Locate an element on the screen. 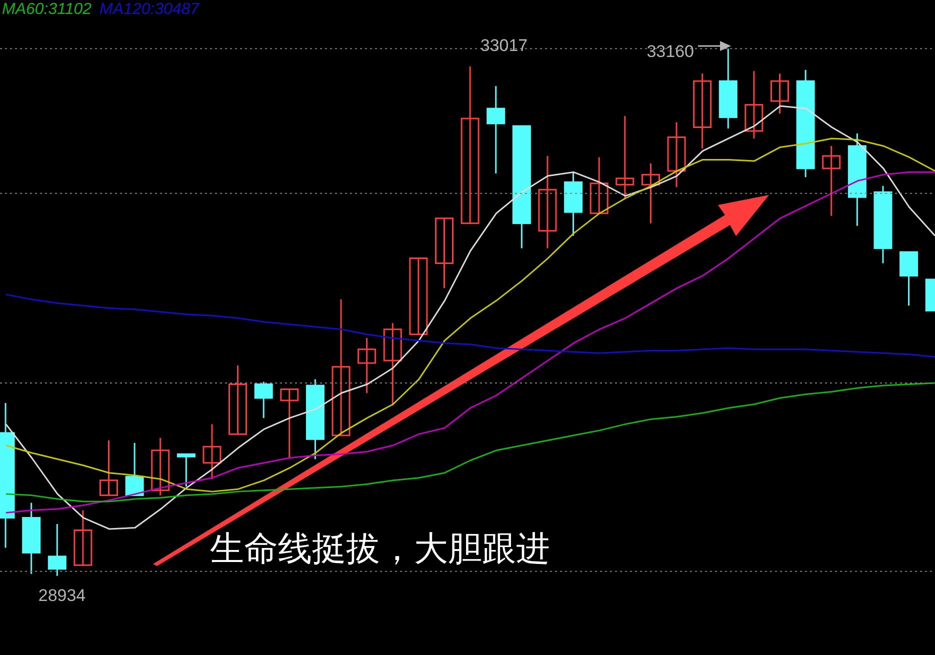 The image size is (935, 655). annotation: 28934 is located at coordinates (62, 595).